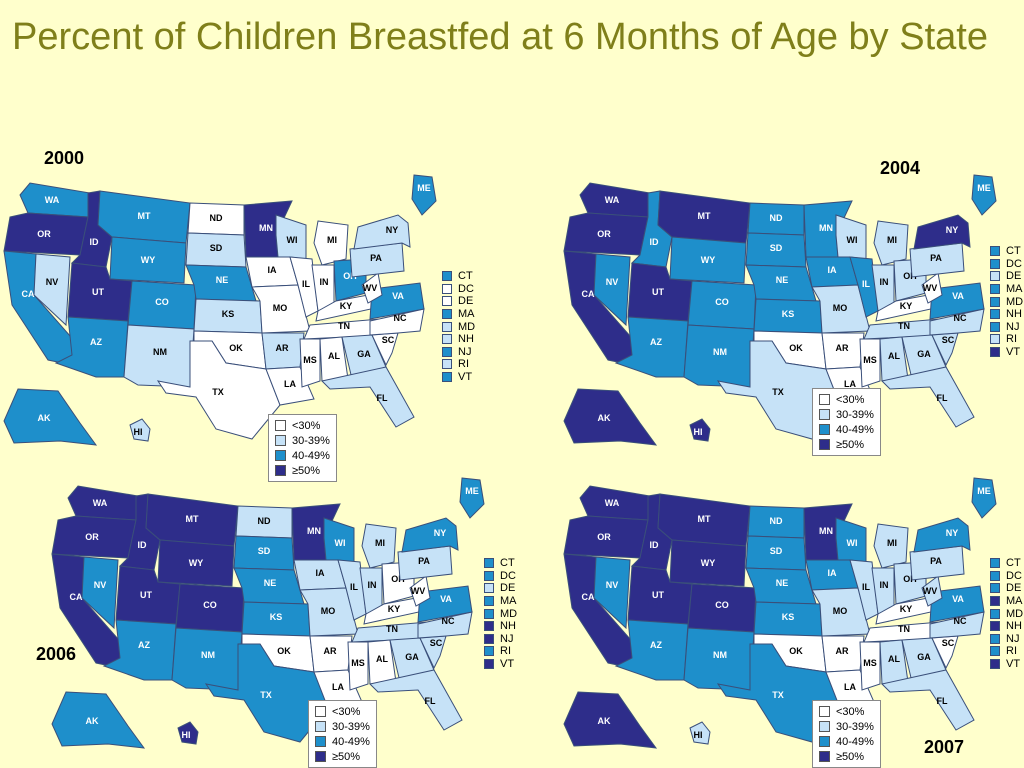 The width and height of the screenshot is (1024, 768). I want to click on state-label-pa-2000: PA, so click(376, 258).